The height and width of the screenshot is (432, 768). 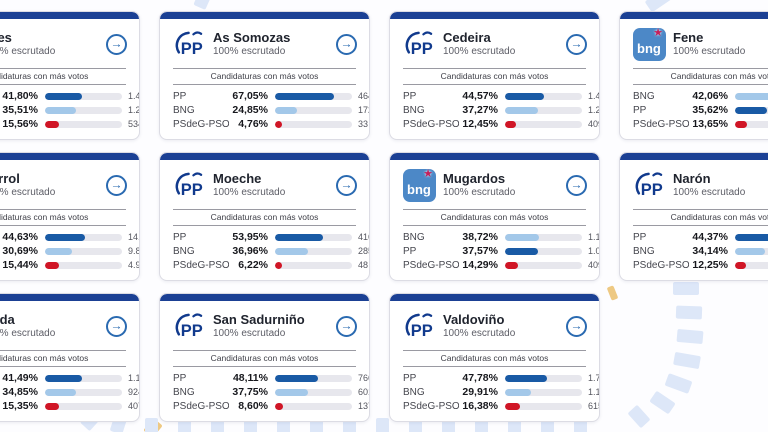 What do you see at coordinates (363, 96) in the screenshot?
I see `vote-count: 464` at bounding box center [363, 96].